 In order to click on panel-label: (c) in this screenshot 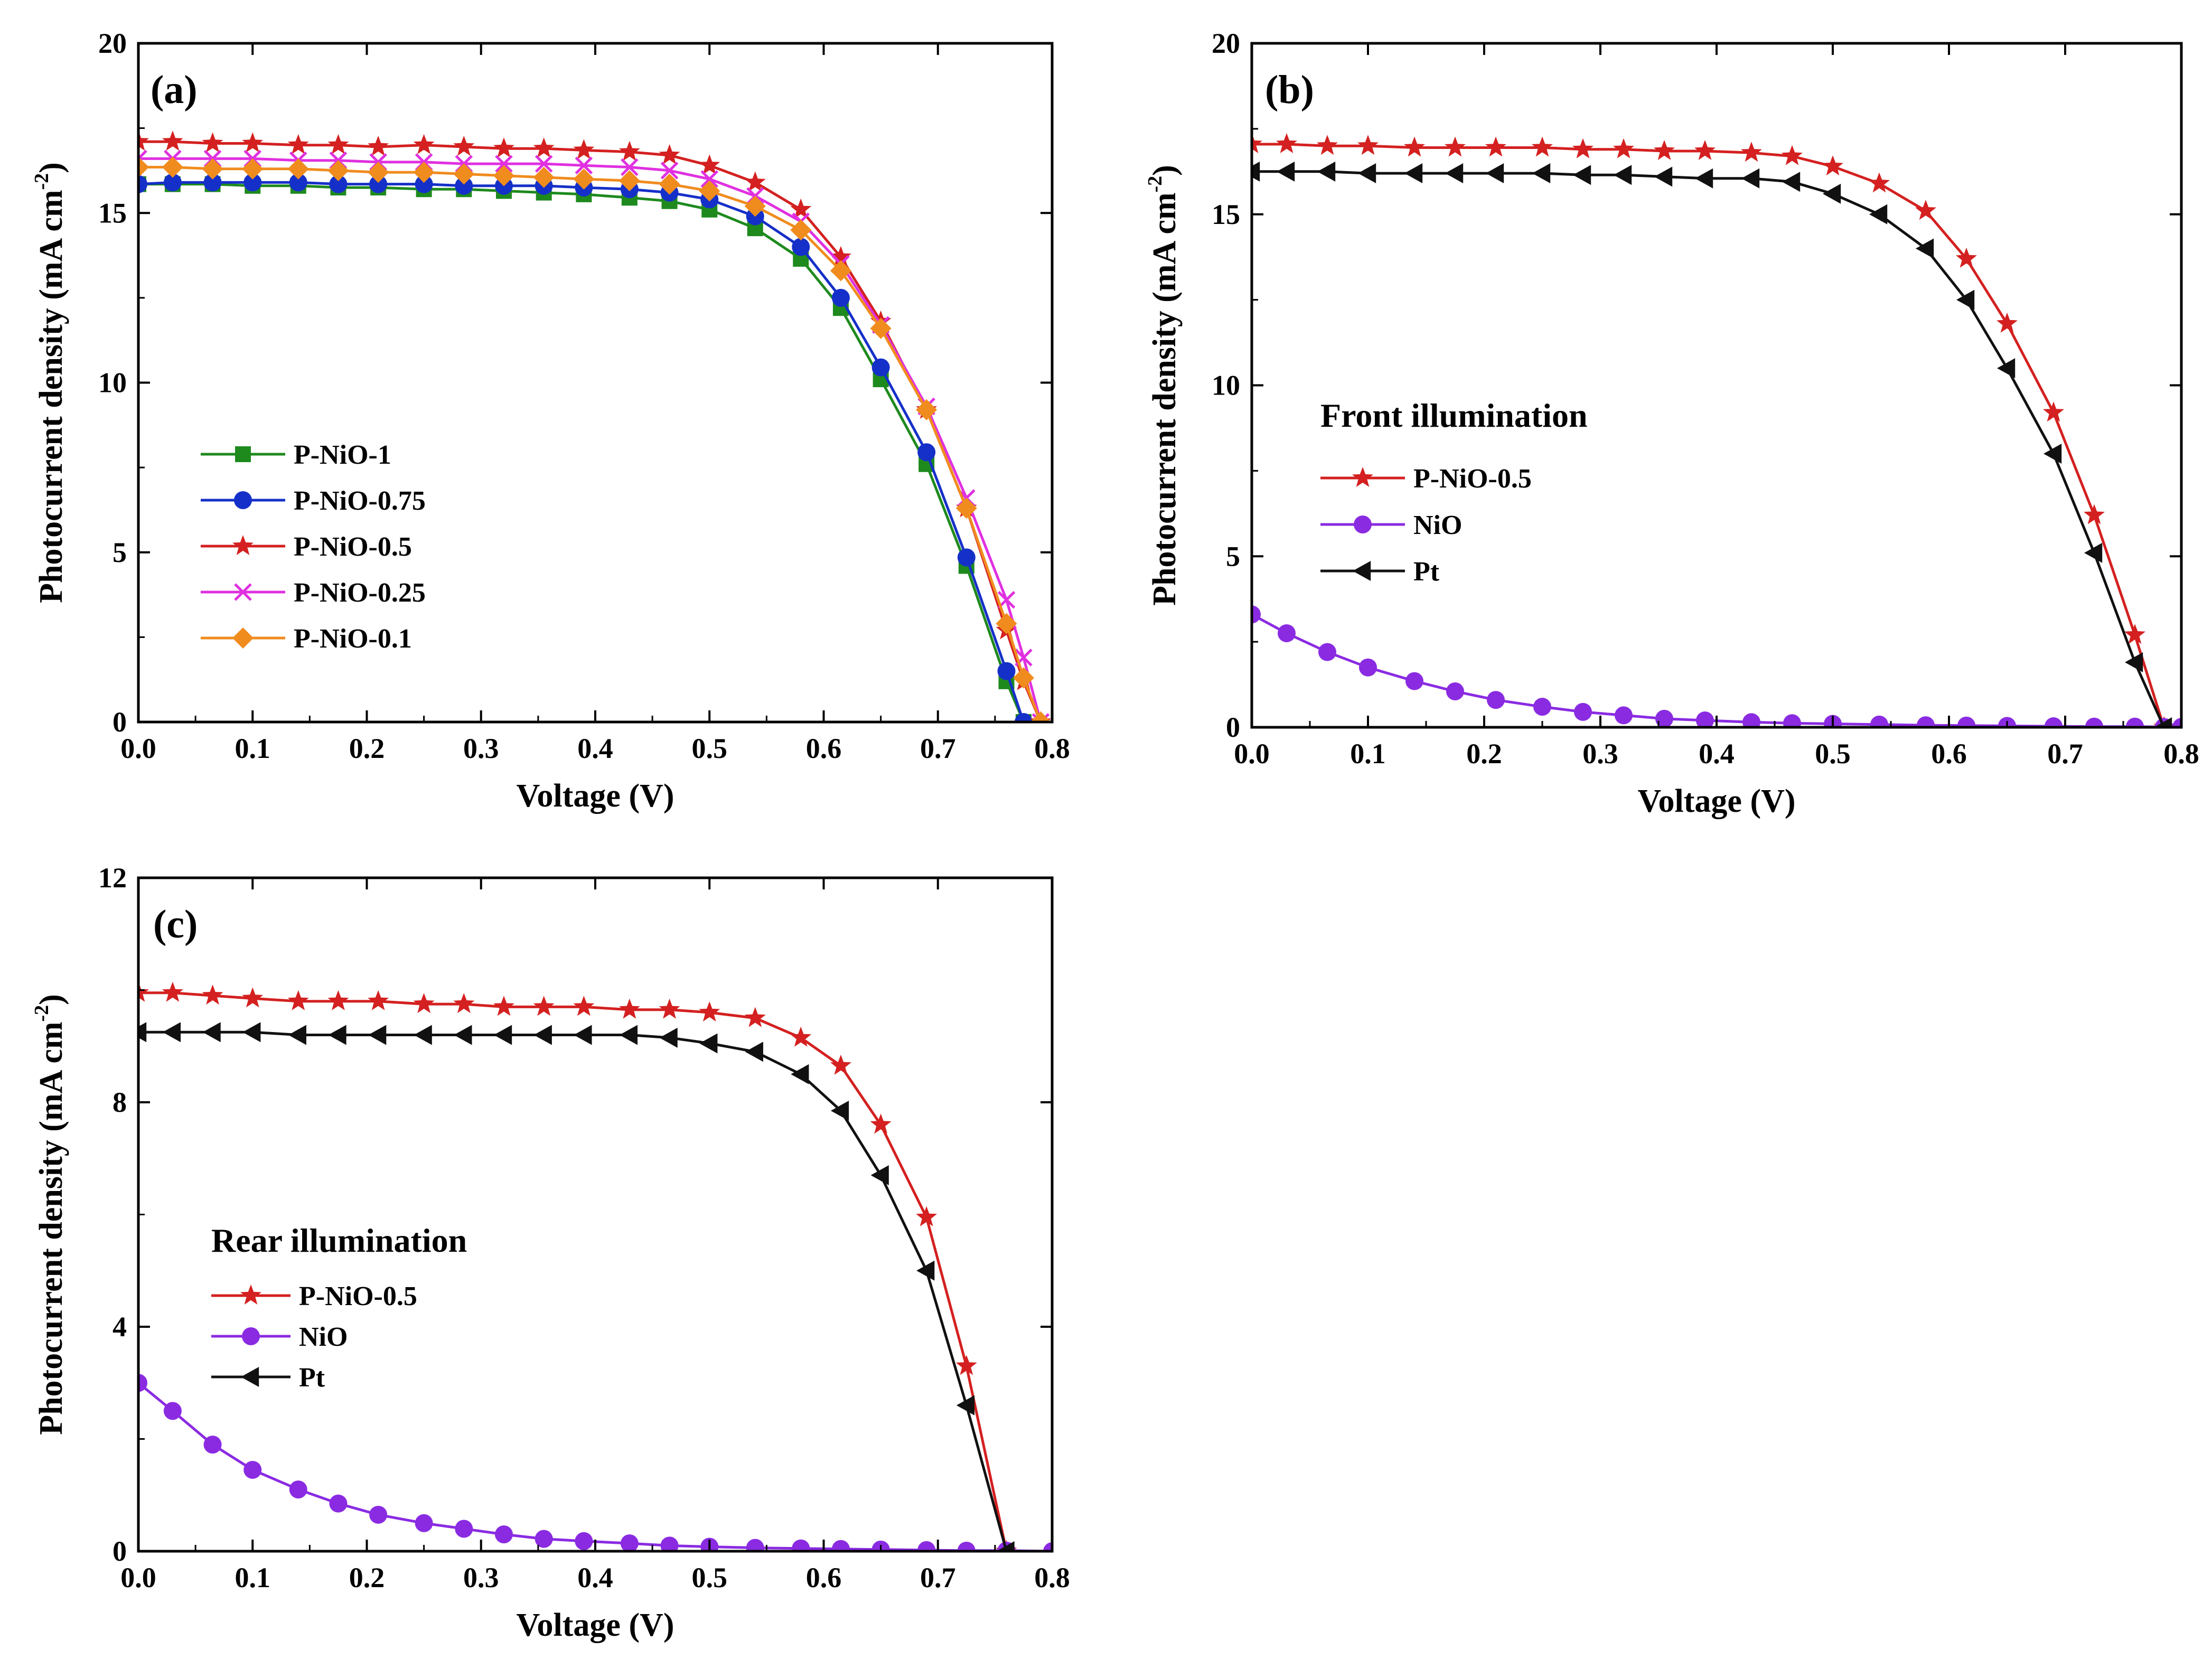, I will do `click(175, 924)`.